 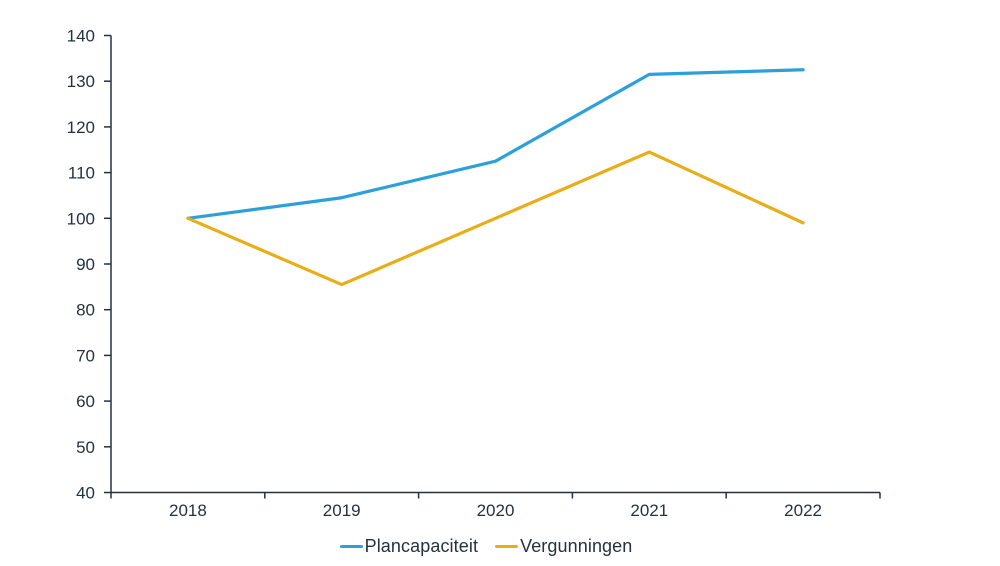 What do you see at coordinates (81, 127) in the screenshot?
I see `y-tick-label: 120` at bounding box center [81, 127].